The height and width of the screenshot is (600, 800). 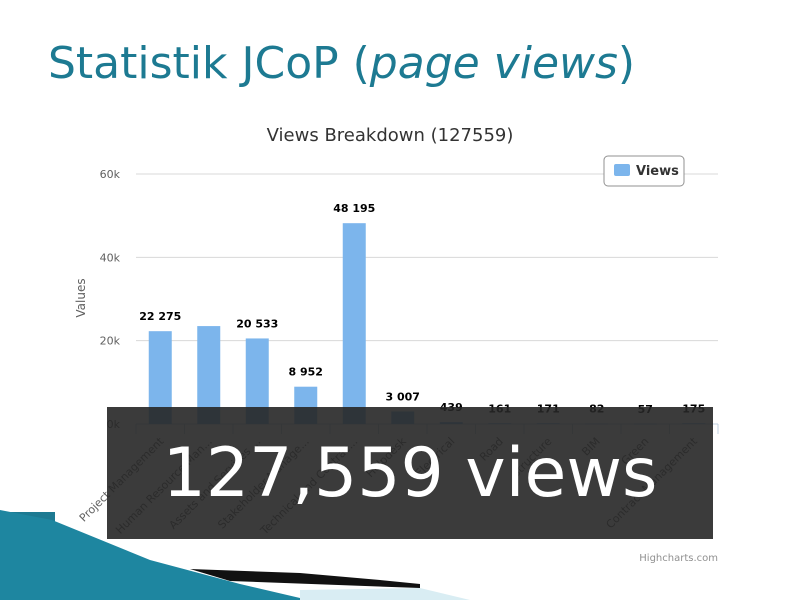 I want to click on data-label: 22 275, so click(x=160, y=316).